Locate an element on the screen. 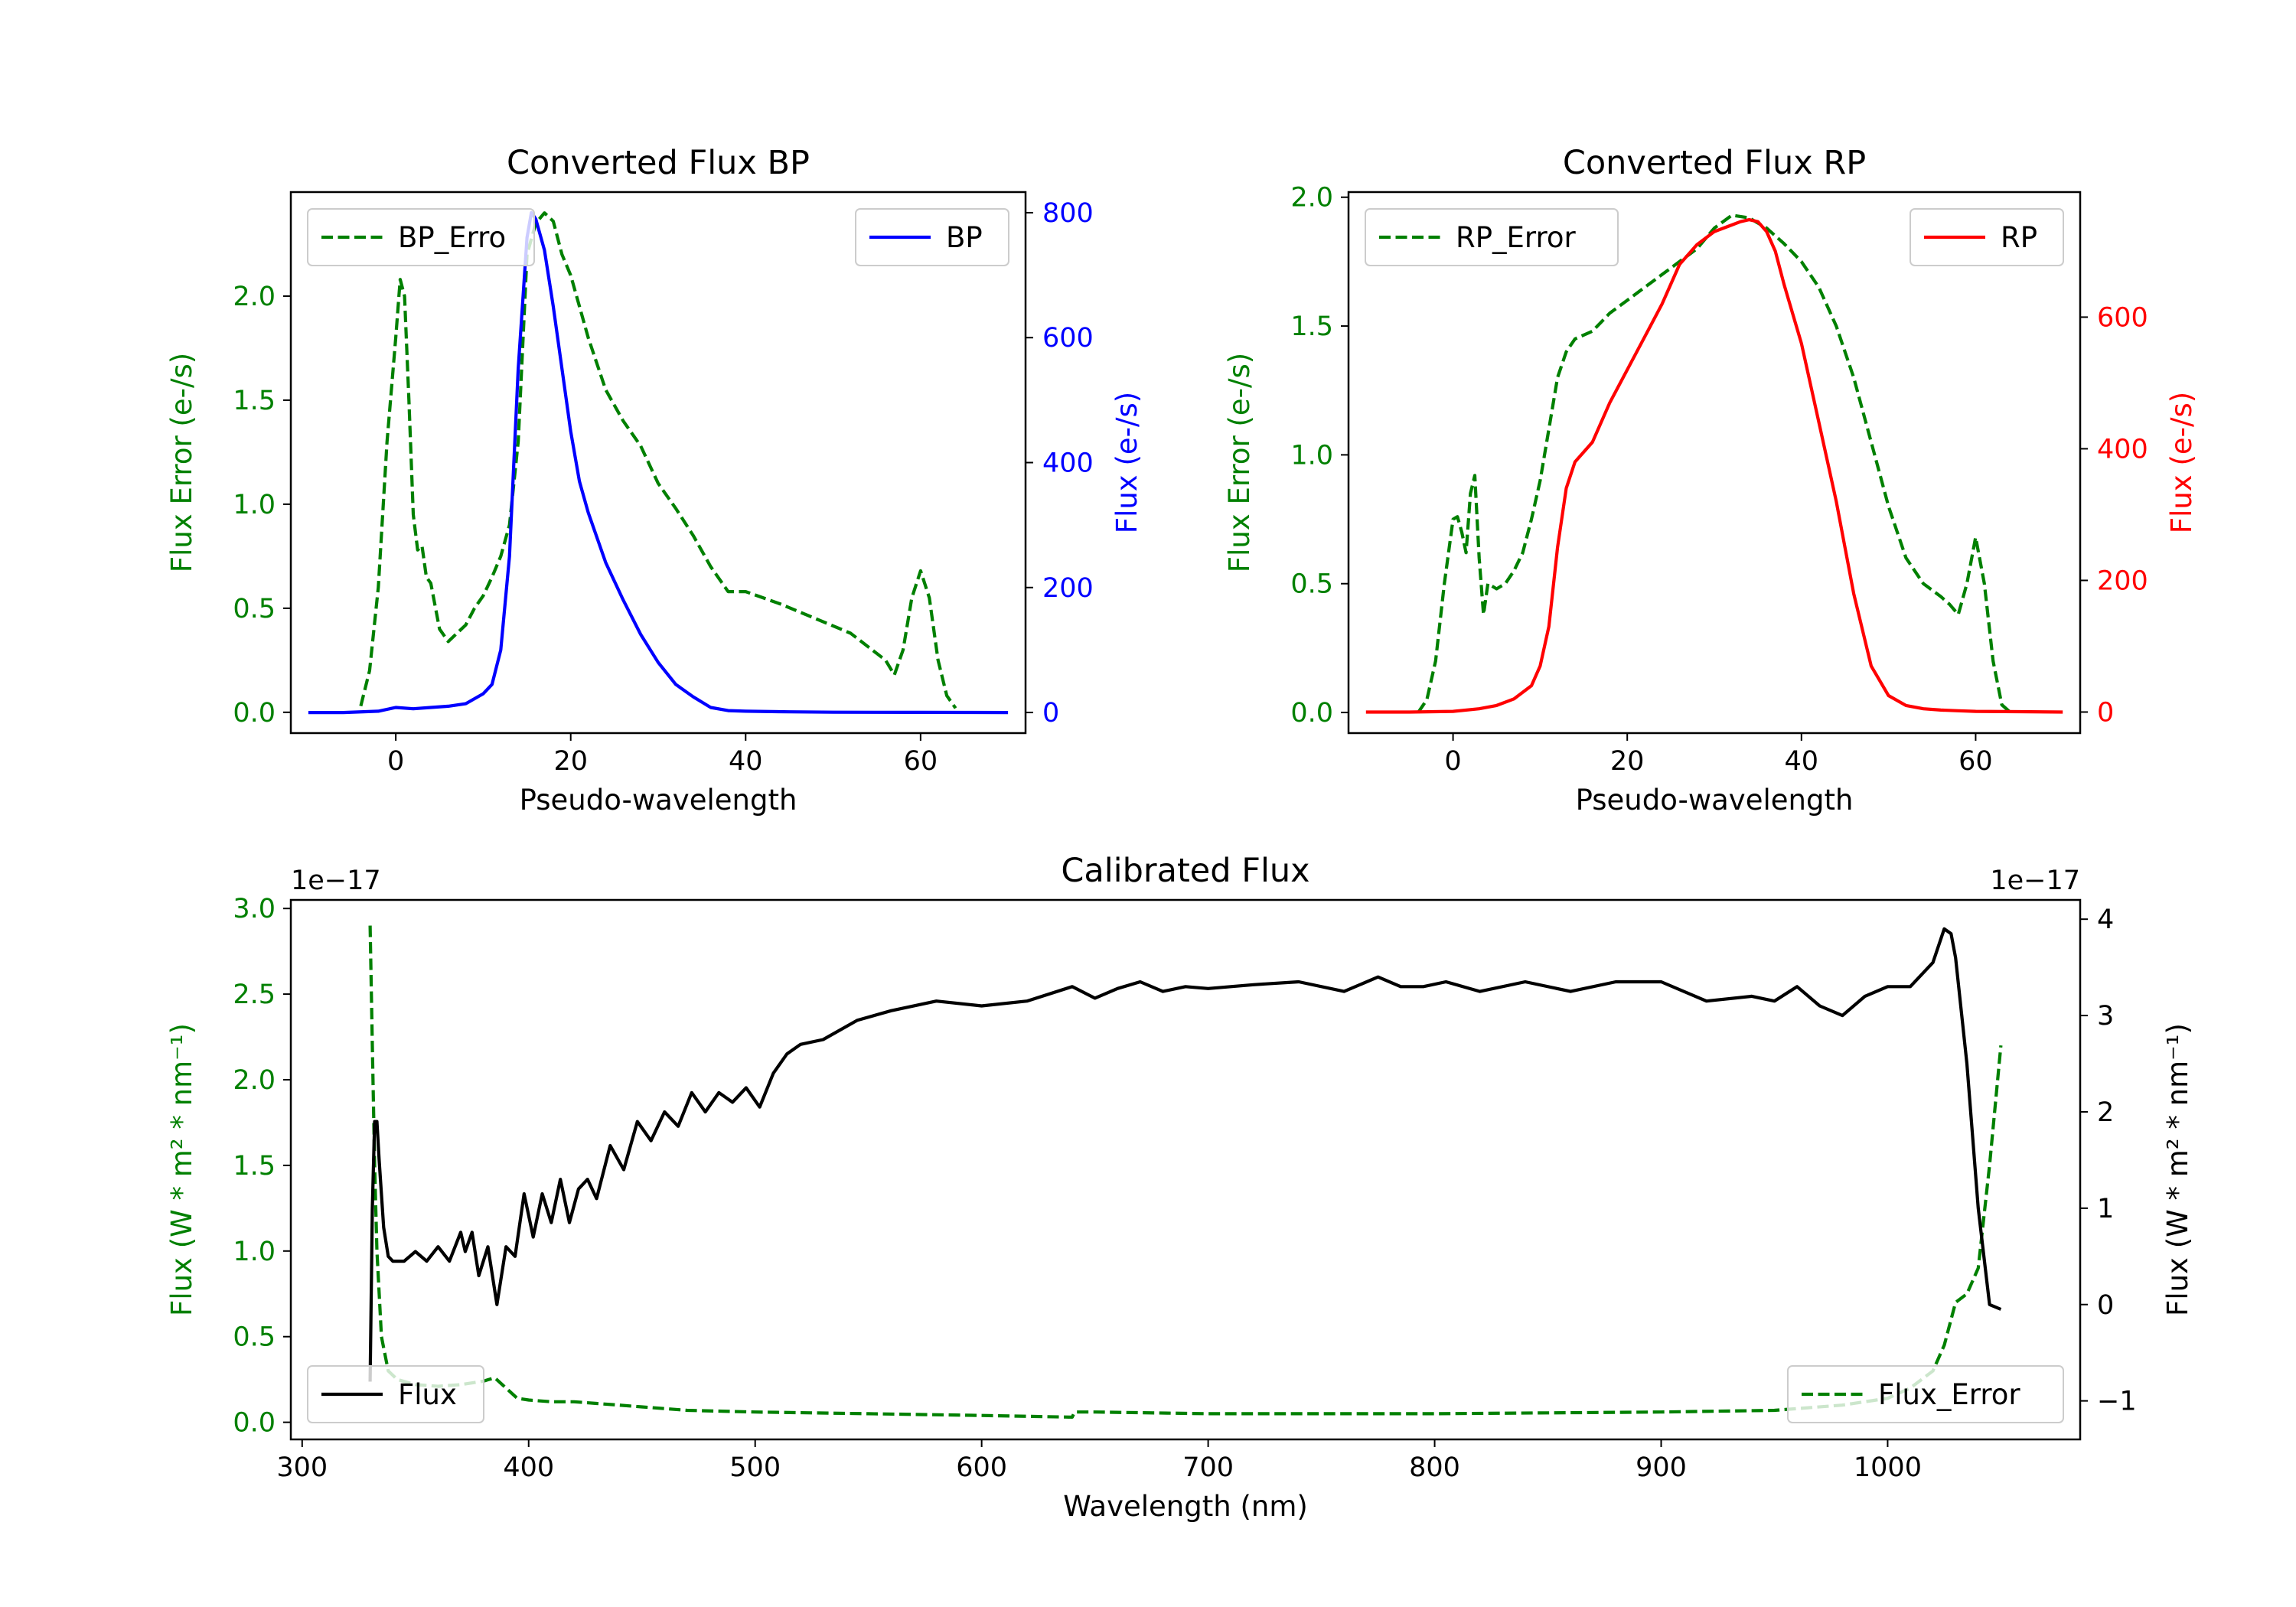  x-tick-label: 1000 is located at coordinates (1888, 1467).